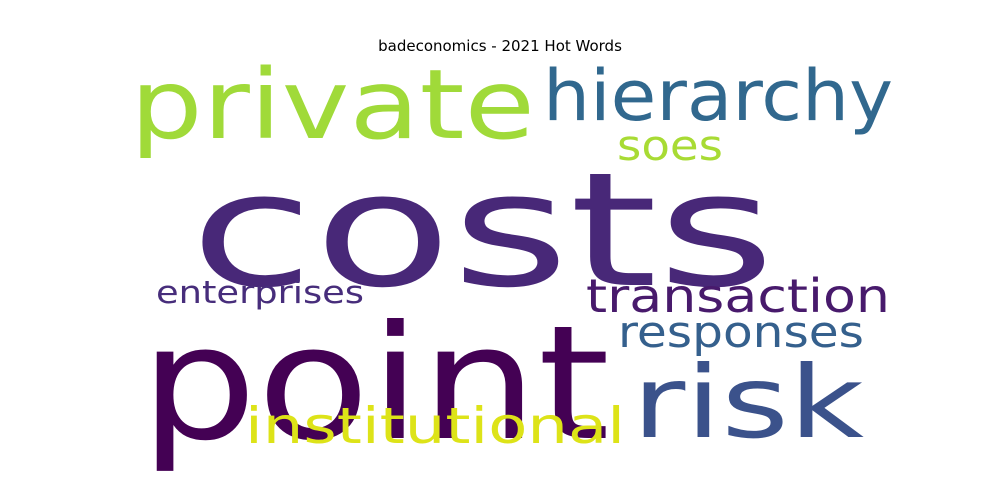 Image resolution: width=1000 pixels, height=500 pixels. Describe the element at coordinates (670, 145) in the screenshot. I see `word-soes: soes` at that location.